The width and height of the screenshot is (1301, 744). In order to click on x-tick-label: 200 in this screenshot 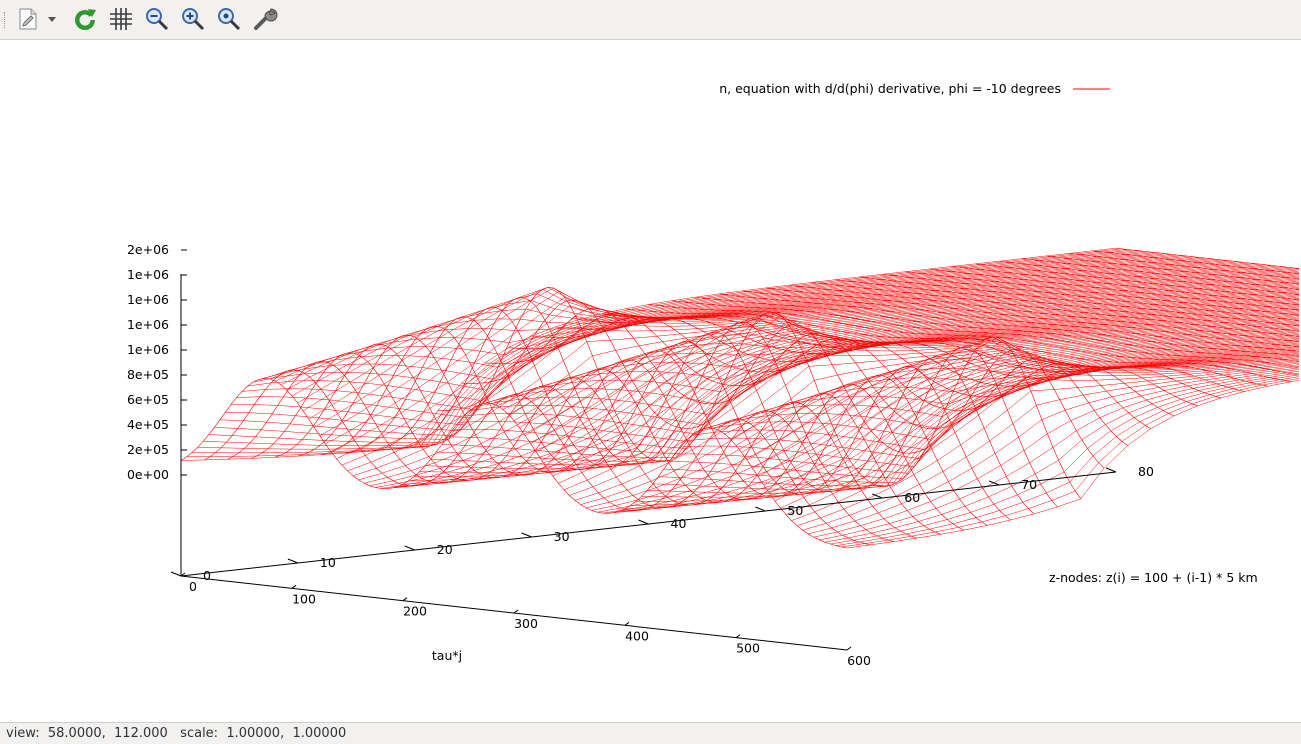, I will do `click(415, 611)`.